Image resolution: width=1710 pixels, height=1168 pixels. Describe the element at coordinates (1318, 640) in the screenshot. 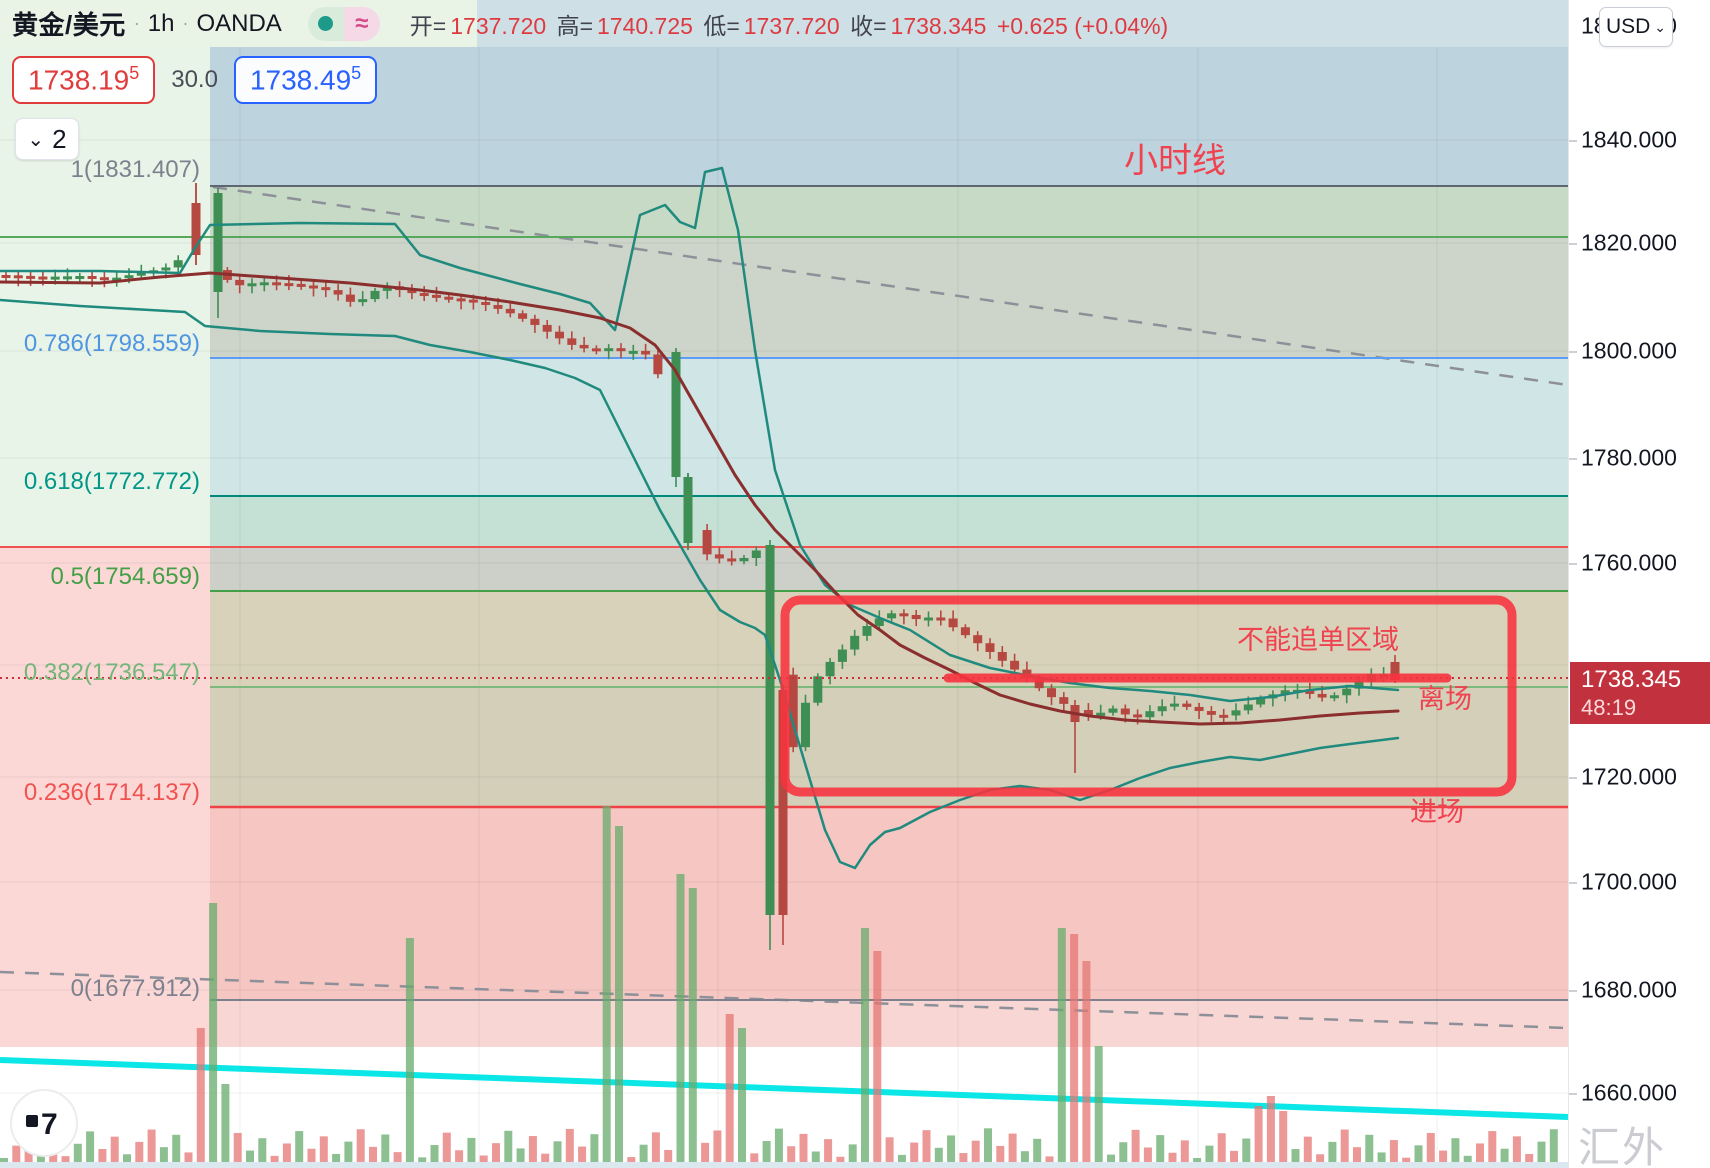

I see `annotation-no_chase: 不能追单区域` at that location.